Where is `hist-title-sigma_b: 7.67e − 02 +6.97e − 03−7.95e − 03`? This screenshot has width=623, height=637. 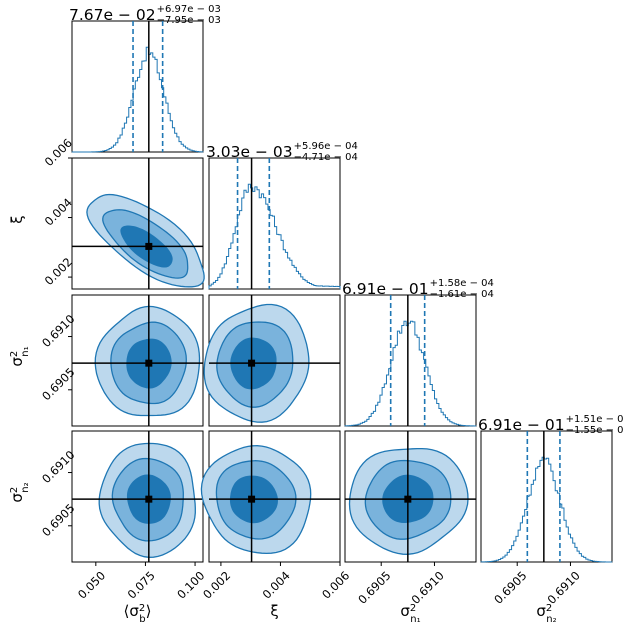
hist-title-sigma_b: 7.67e − 02 +6.97e − 03−7.95e − 03 is located at coordinates (145, 15).